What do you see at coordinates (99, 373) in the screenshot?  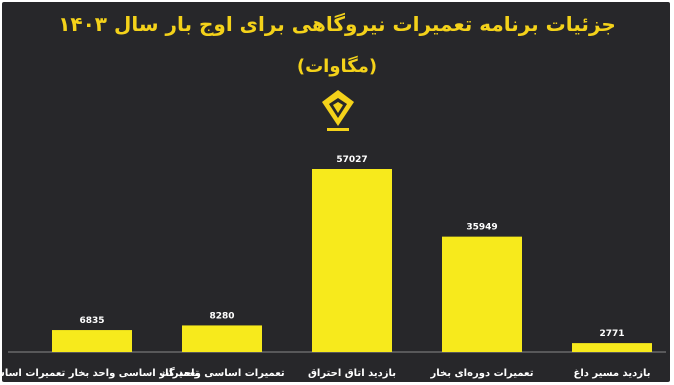 I see `category-label-1: تعمیرات اساسی واحد بخار تعمیرات اساسی` at bounding box center [99, 373].